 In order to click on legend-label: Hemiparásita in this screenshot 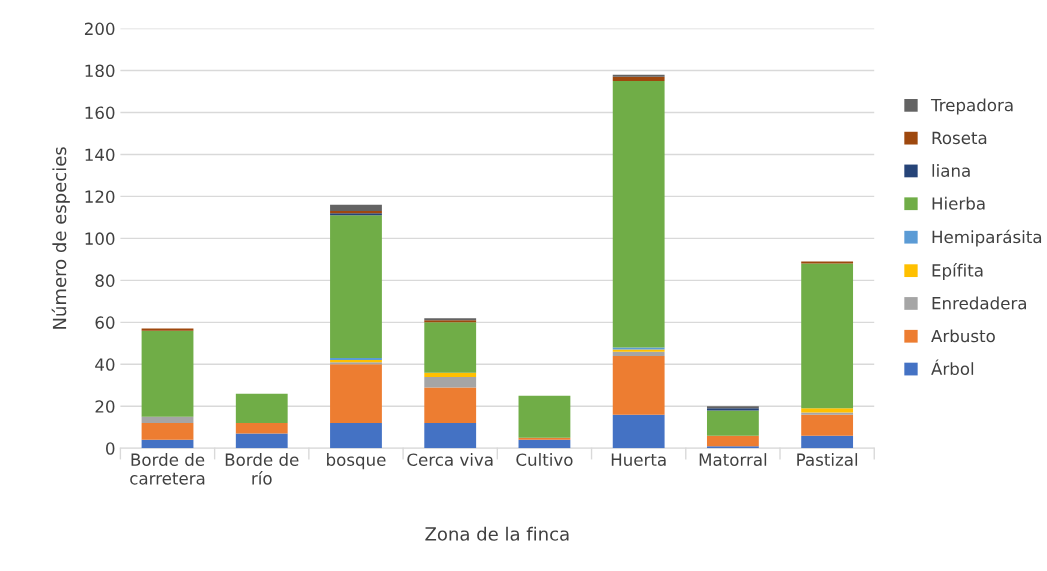, I will do `click(987, 238)`.